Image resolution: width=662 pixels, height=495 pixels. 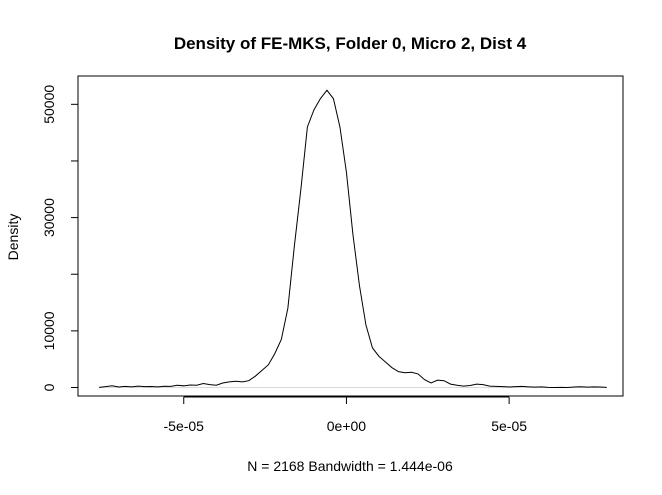 I want to click on y-tick-label: 30000, so click(x=49, y=217).